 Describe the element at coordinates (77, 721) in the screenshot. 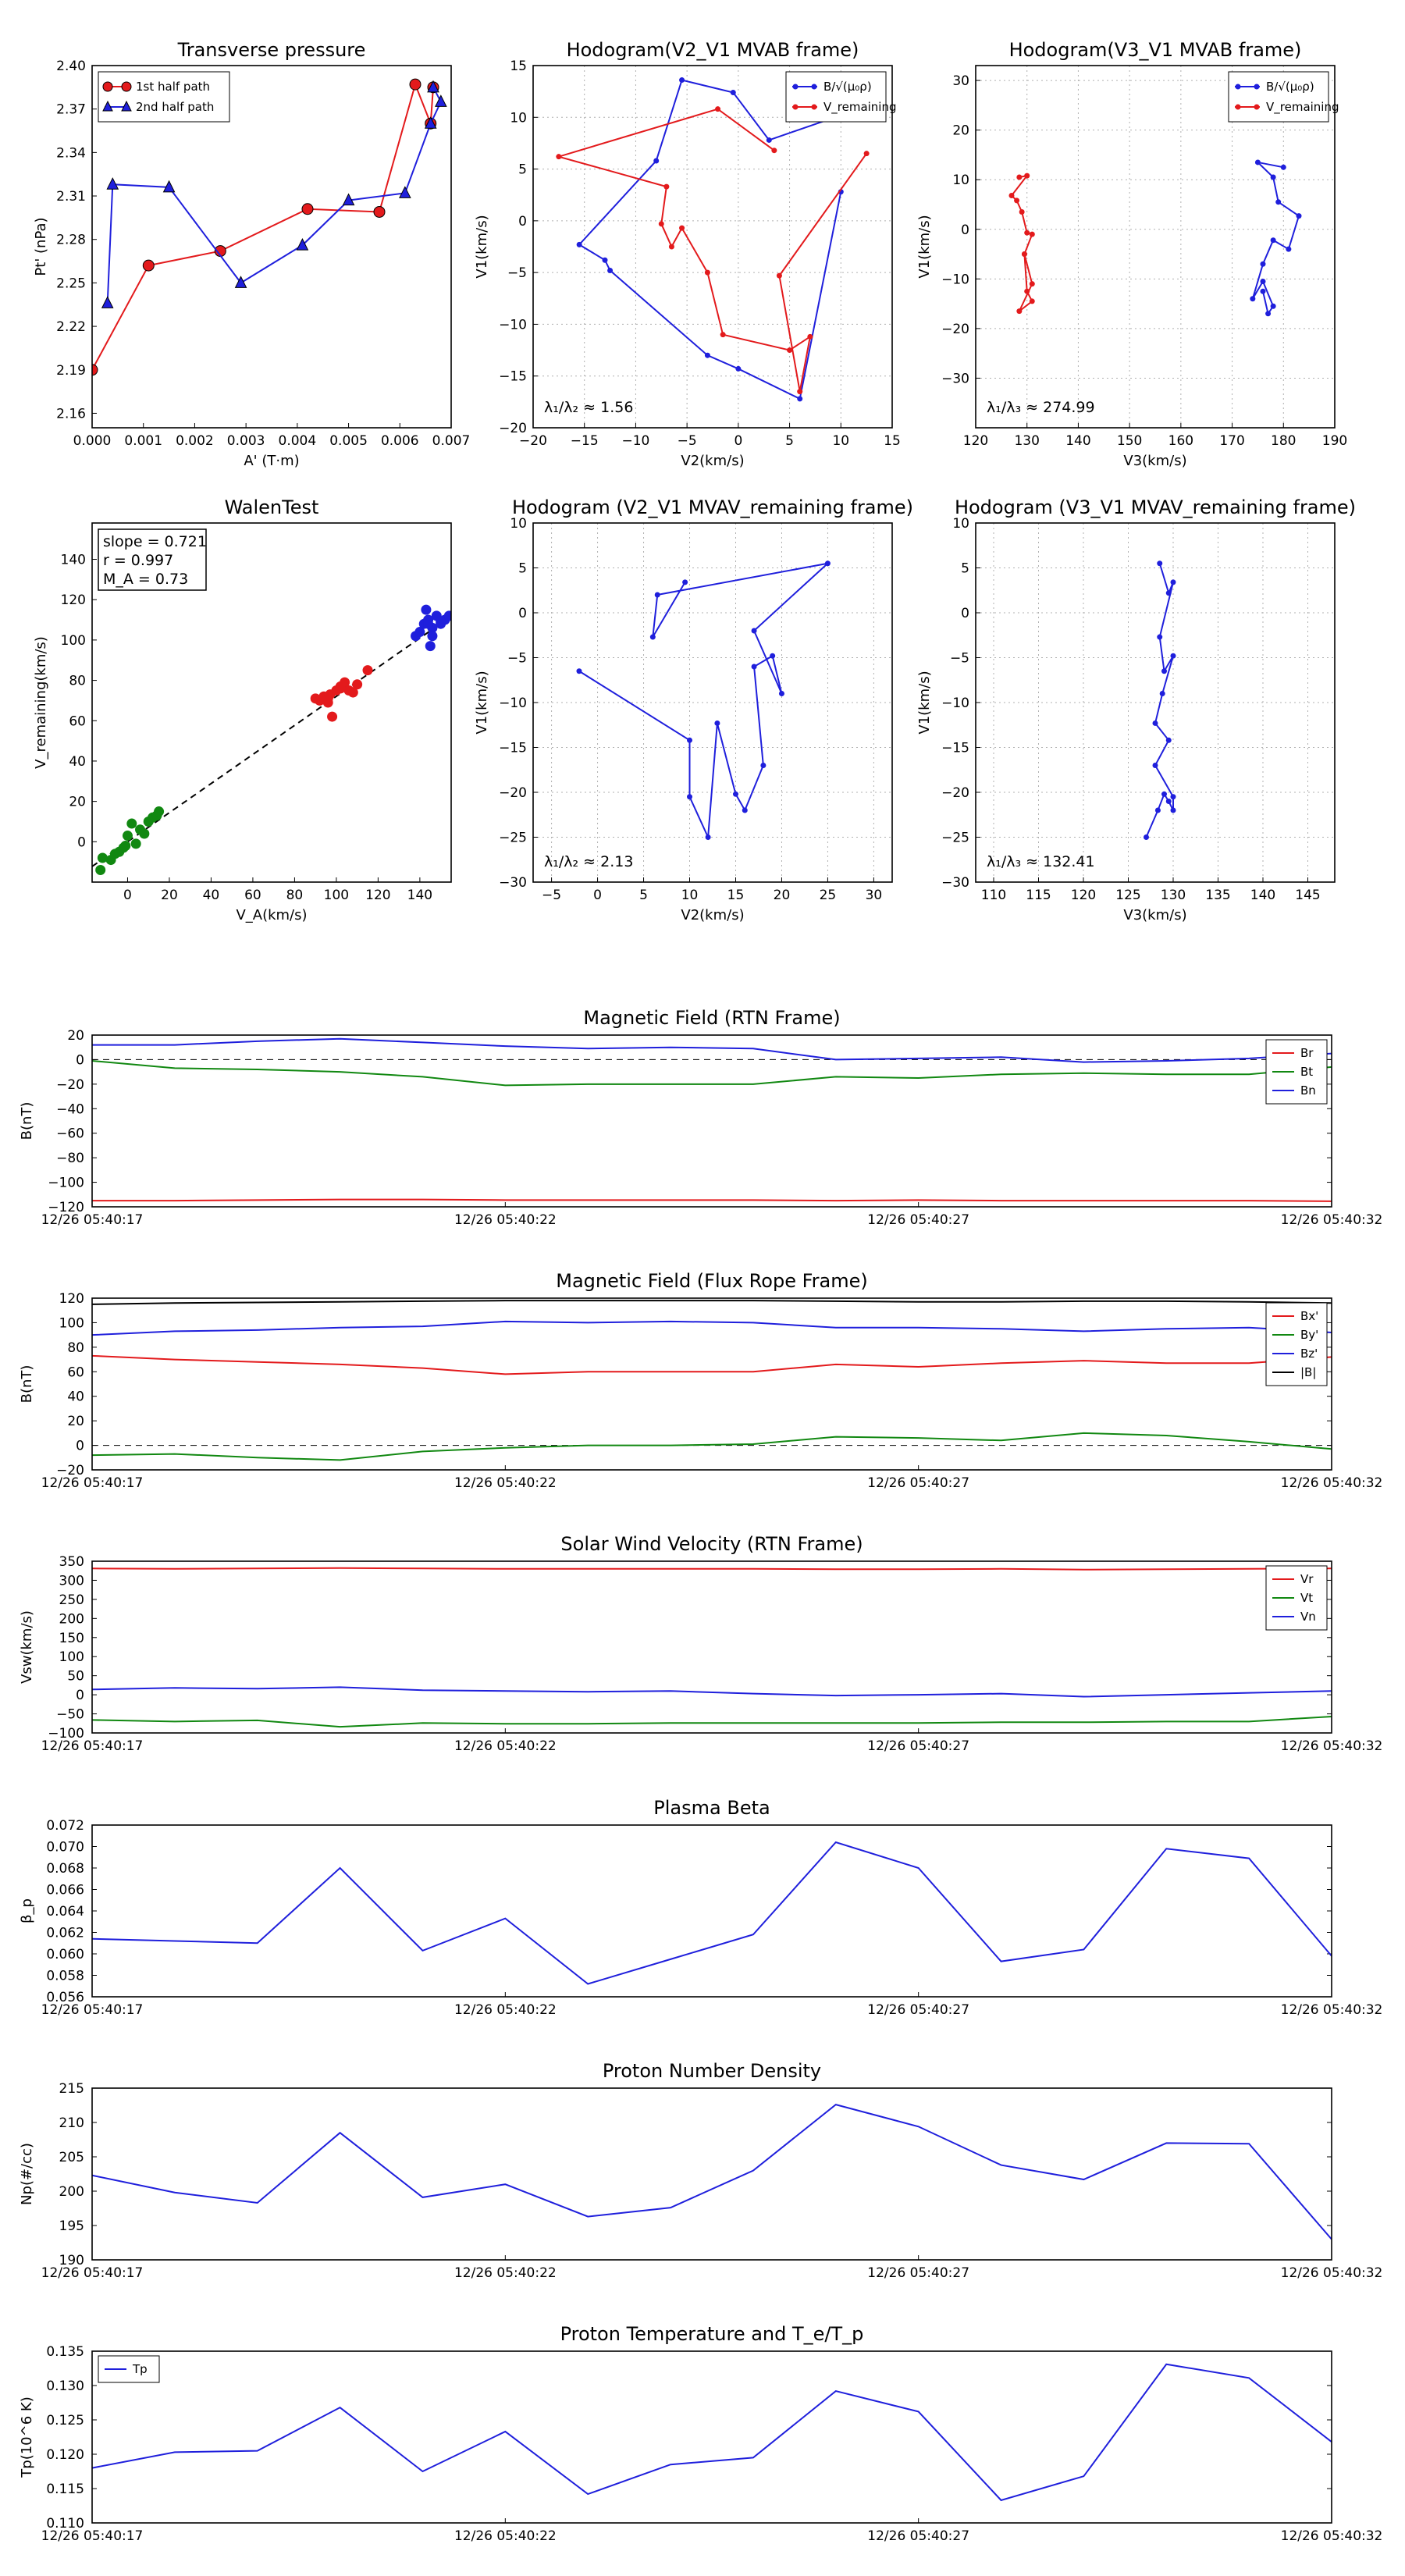

I see `y-tick-label: 60` at that location.